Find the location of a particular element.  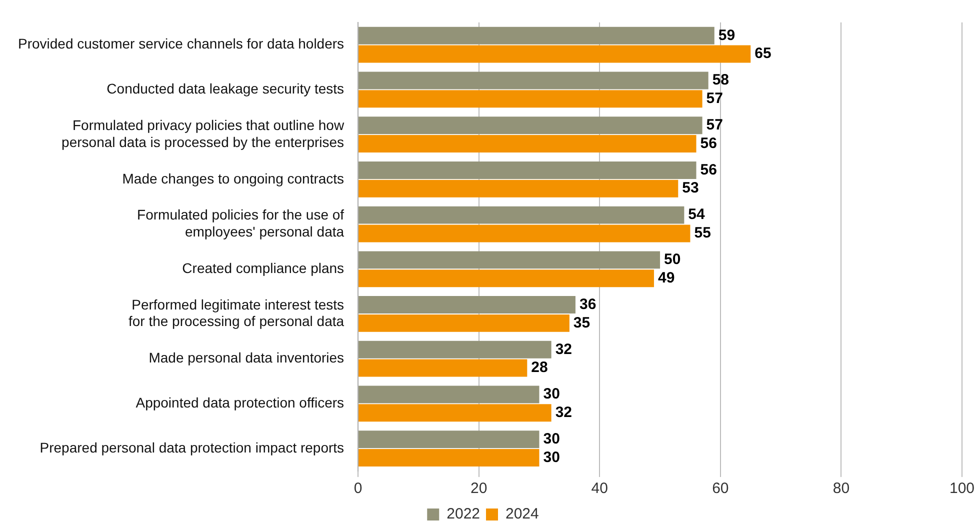

y-tick-label: Appointed data protection officers is located at coordinates (240, 402).